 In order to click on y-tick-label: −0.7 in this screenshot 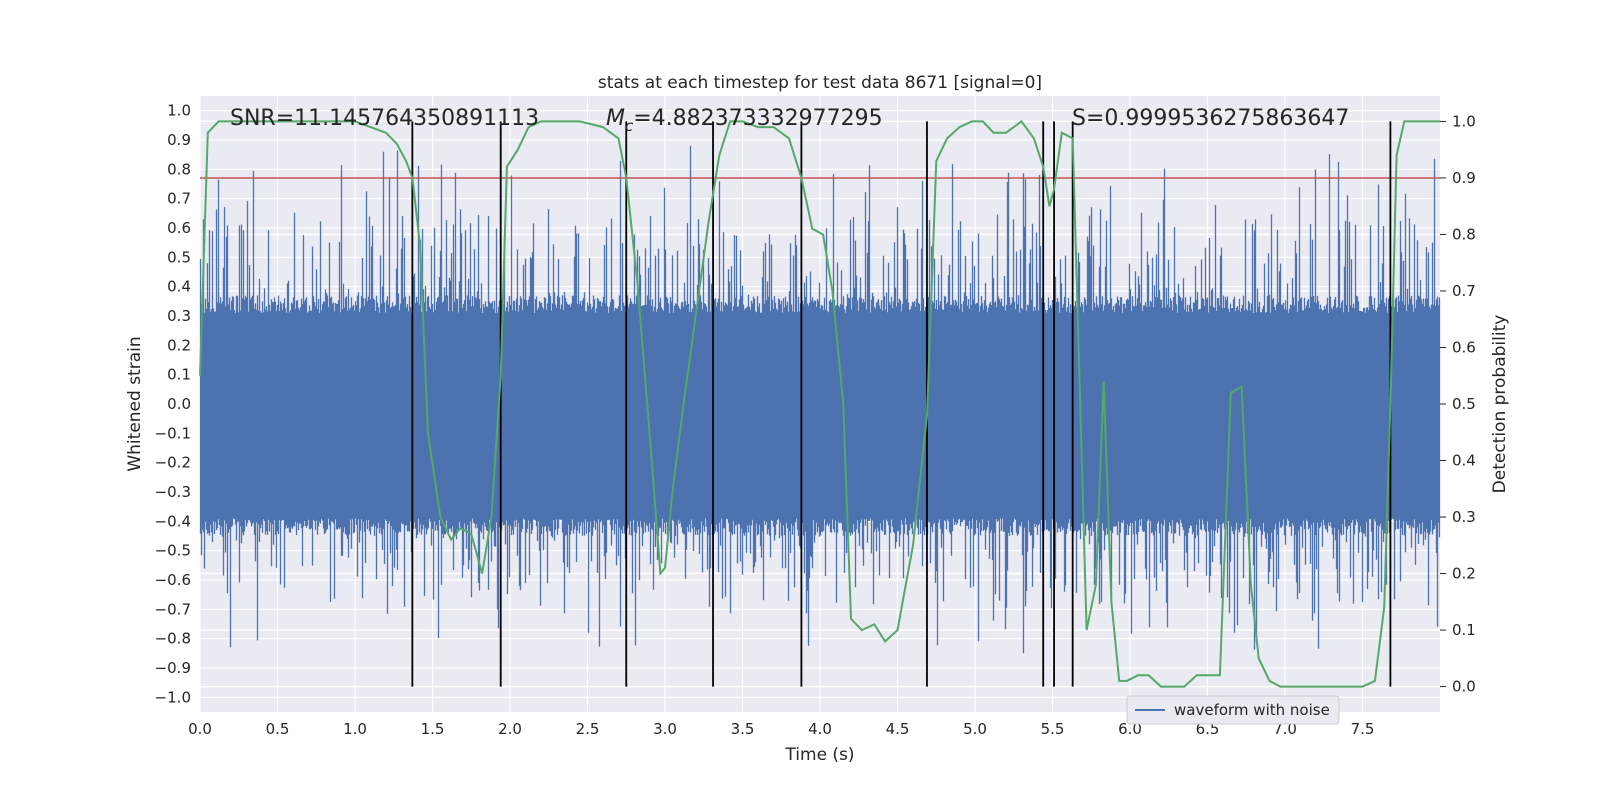, I will do `click(173, 609)`.